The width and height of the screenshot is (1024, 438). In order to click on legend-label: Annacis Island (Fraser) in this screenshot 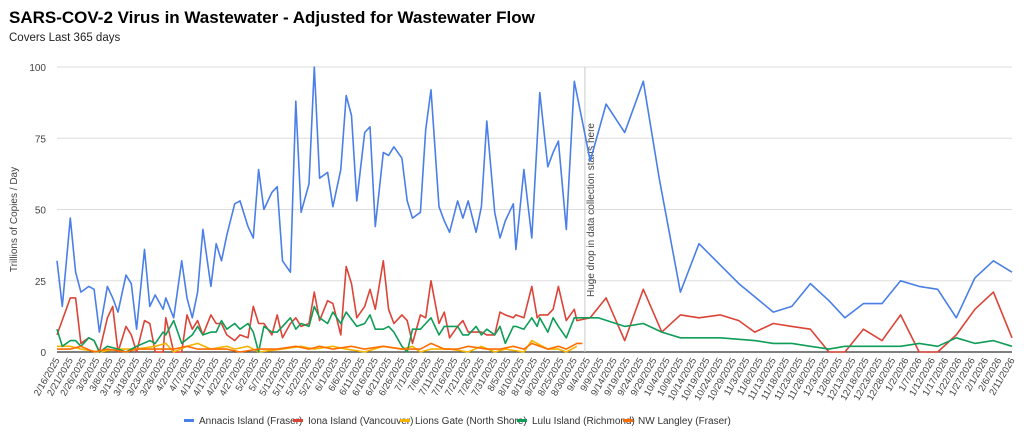, I will do `click(250, 421)`.